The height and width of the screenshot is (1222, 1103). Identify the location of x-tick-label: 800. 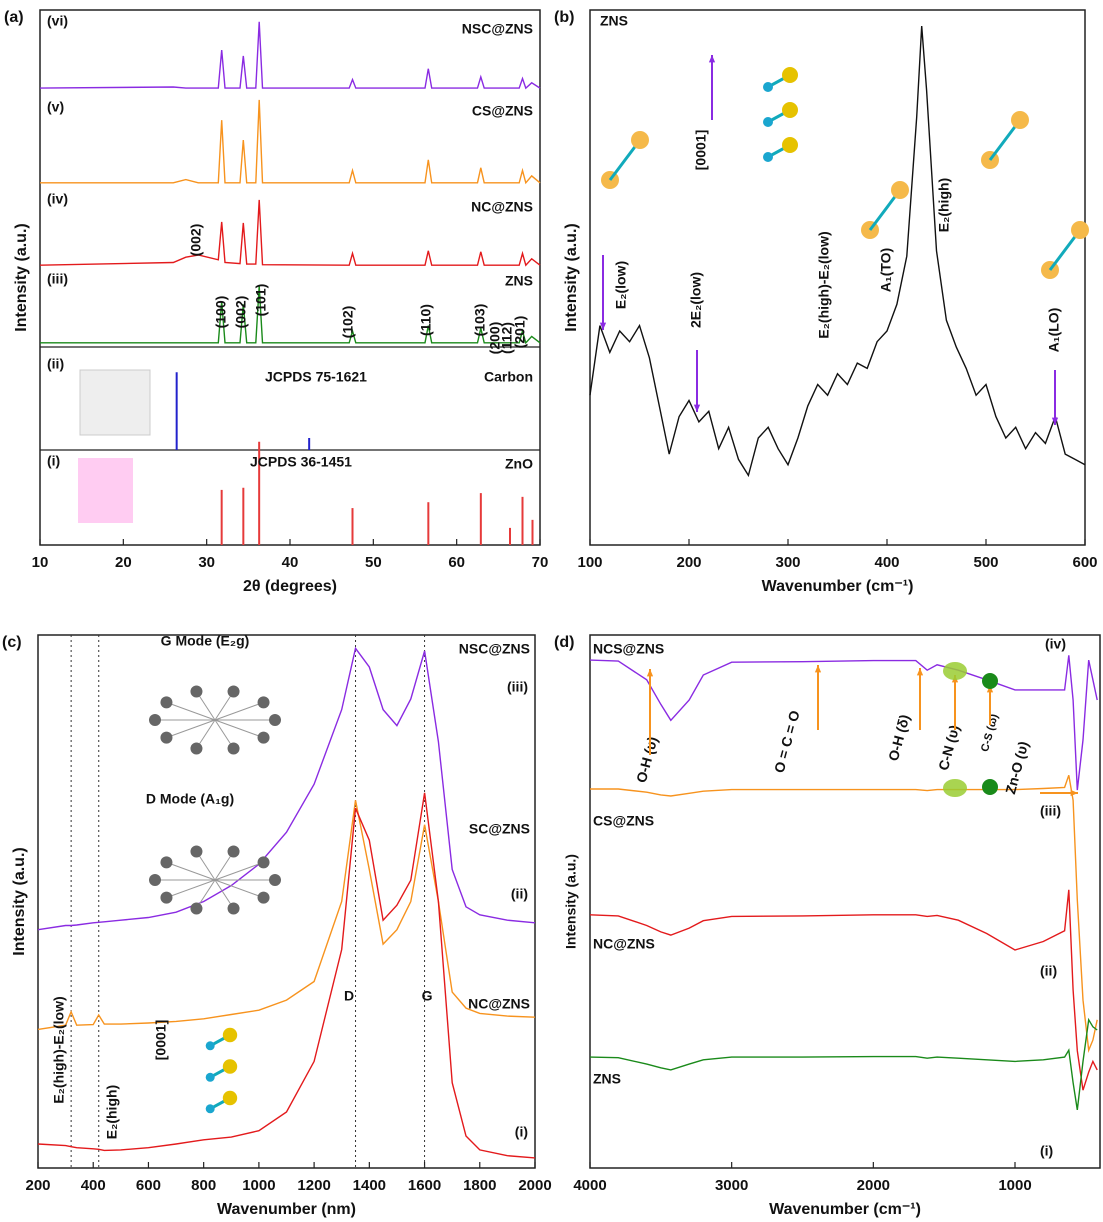
(203, 1185).